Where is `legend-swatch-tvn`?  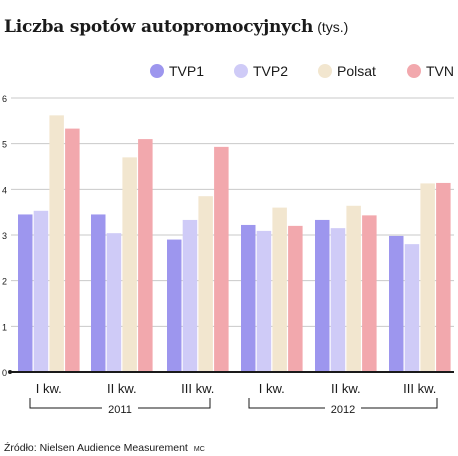 legend-swatch-tvn is located at coordinates (414, 71).